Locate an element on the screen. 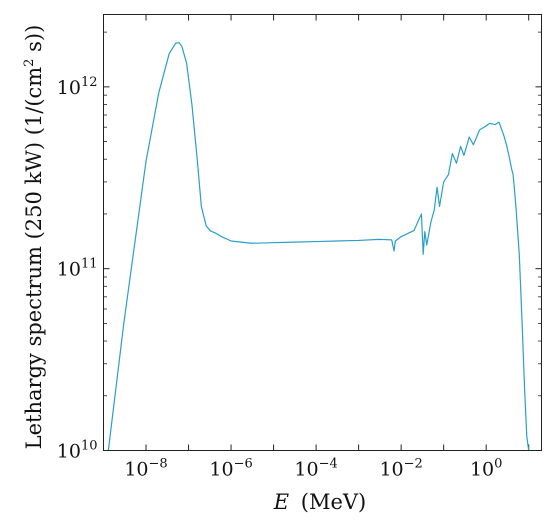 The image size is (550, 523). x-axis-unit: (MeV) is located at coordinates (333, 502).